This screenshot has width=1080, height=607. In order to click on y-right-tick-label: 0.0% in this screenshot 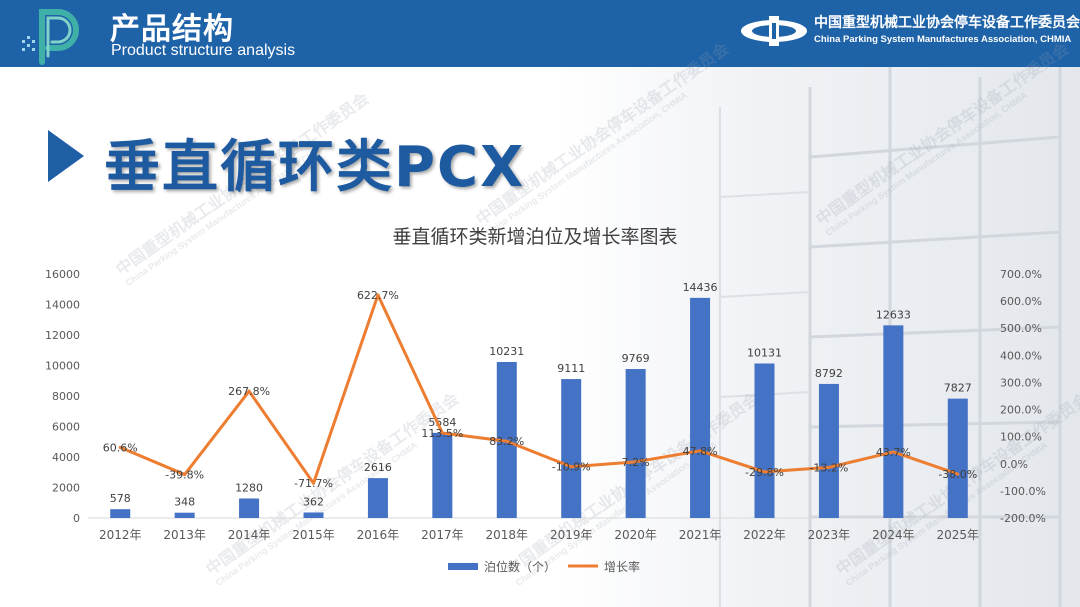, I will do `click(1014, 464)`.